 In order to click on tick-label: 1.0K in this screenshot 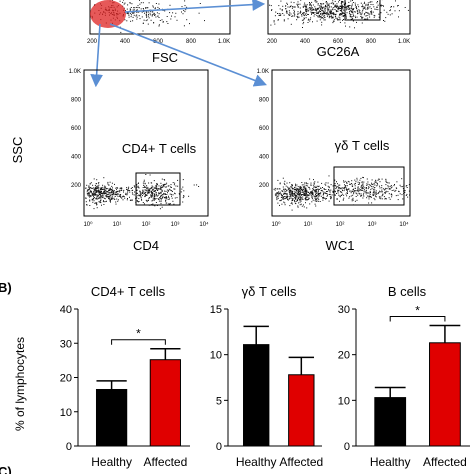, I will do `click(404, 42)`.